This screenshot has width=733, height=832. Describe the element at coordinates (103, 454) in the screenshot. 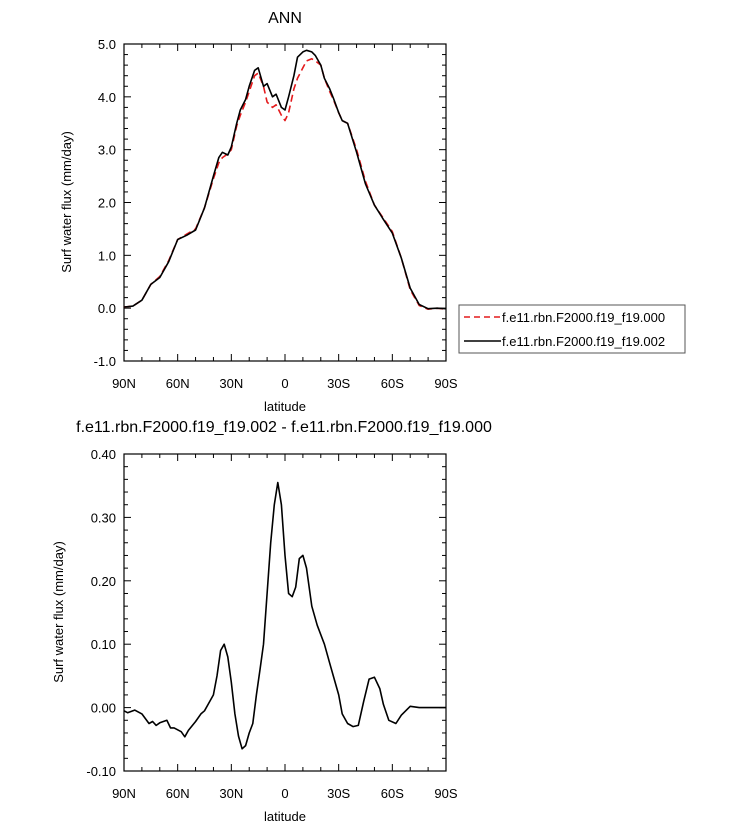

I see `y-tick-label: 0.40` at that location.